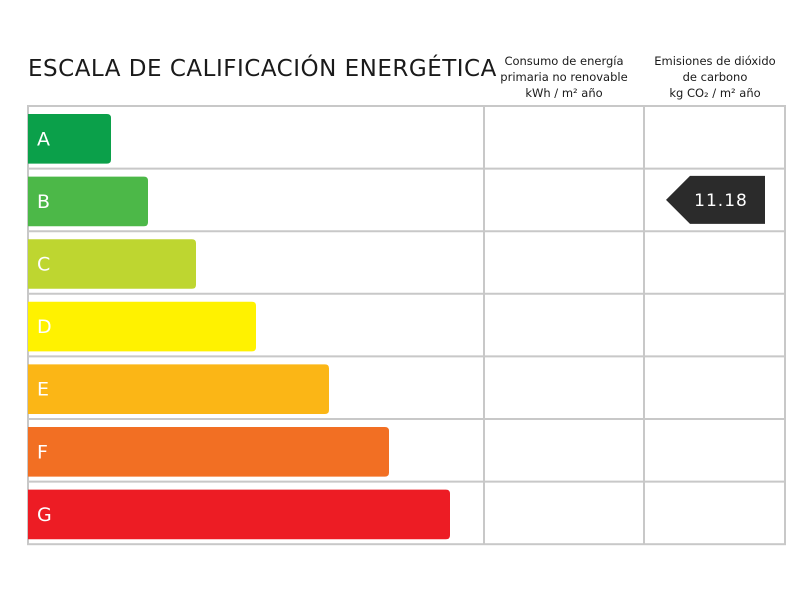 This screenshot has height=600, width=800. I want to click on column-header: primaria no renovable, so click(563, 77).